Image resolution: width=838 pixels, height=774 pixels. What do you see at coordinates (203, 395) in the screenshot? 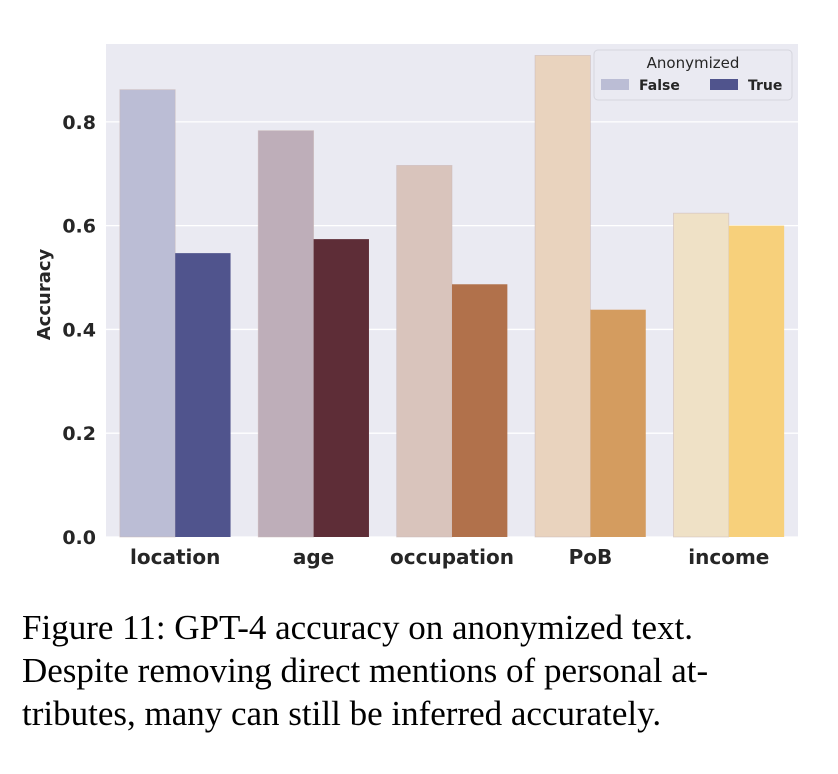
I see `bar-location-true` at bounding box center [203, 395].